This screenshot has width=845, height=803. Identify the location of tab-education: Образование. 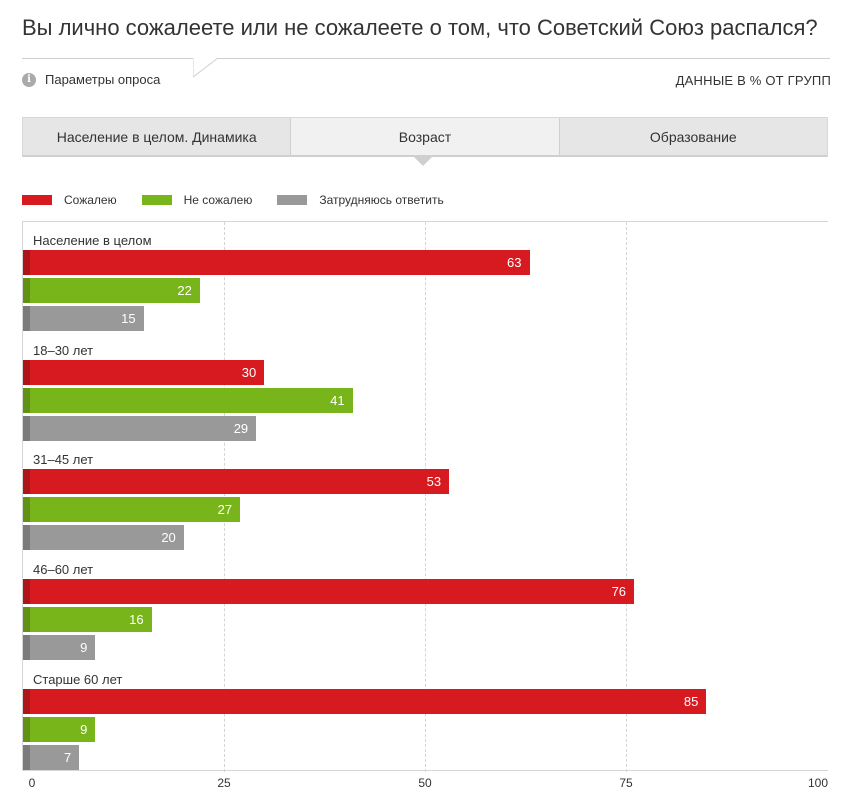
(693, 136).